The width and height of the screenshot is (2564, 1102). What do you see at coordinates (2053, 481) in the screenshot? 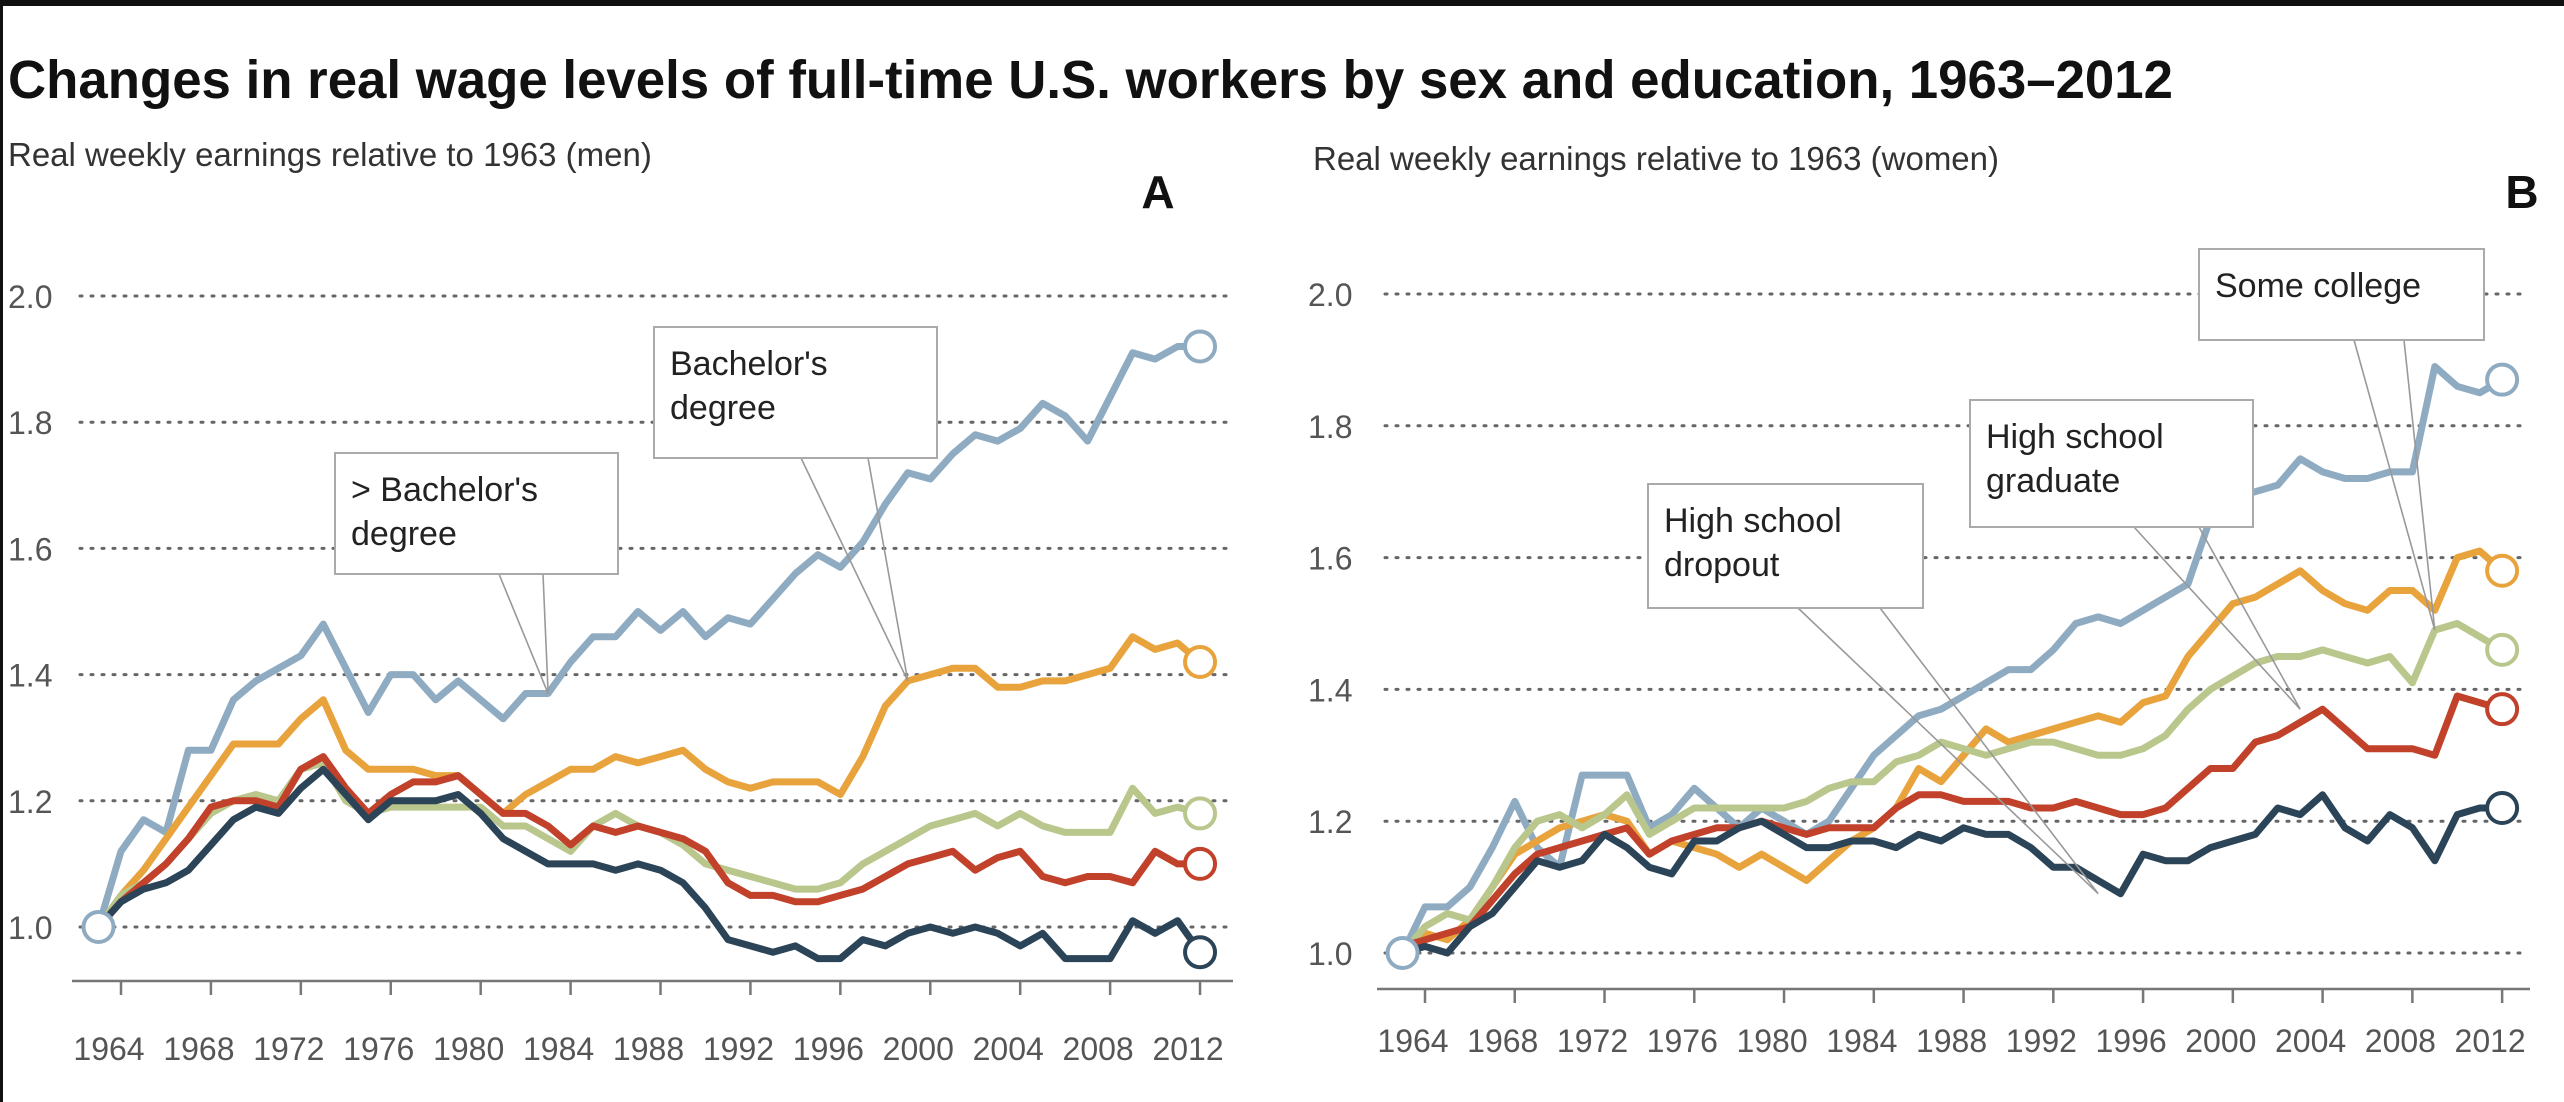
I see `callout-label: graduate` at bounding box center [2053, 481].